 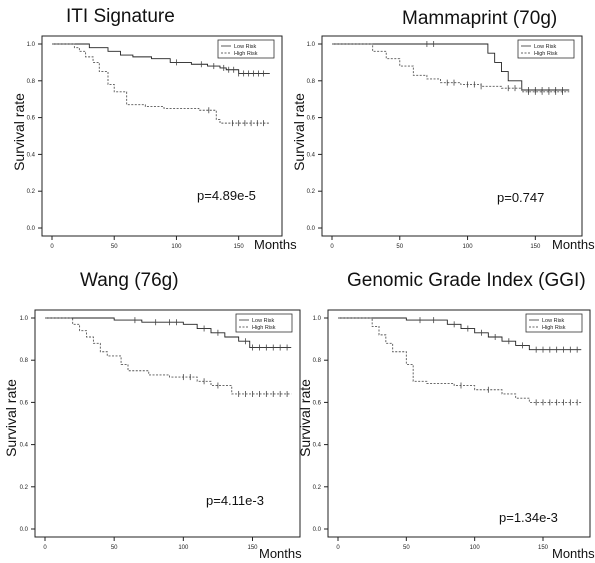 What do you see at coordinates (120, 16) in the screenshot?
I see `panel-title: ITI Signature` at bounding box center [120, 16].